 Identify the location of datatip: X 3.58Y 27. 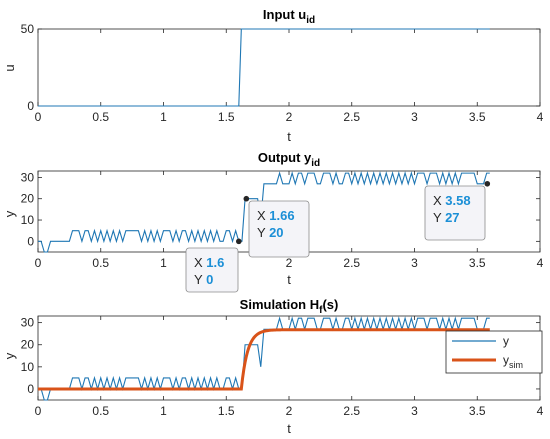
(457, 210).